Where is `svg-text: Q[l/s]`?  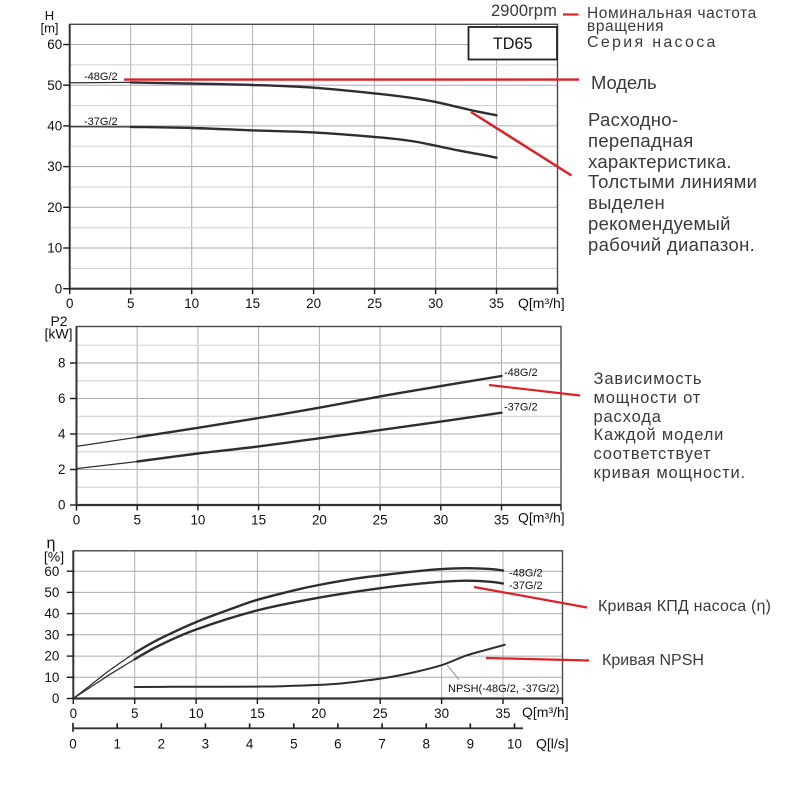
svg-text: Q[l/s] is located at coordinates (552, 744).